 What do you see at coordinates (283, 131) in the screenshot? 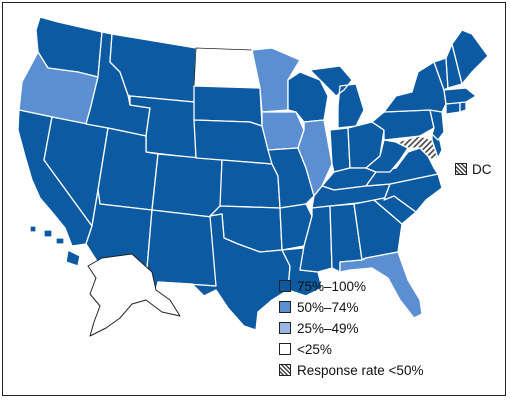
I see `state-ia` at bounding box center [283, 131].